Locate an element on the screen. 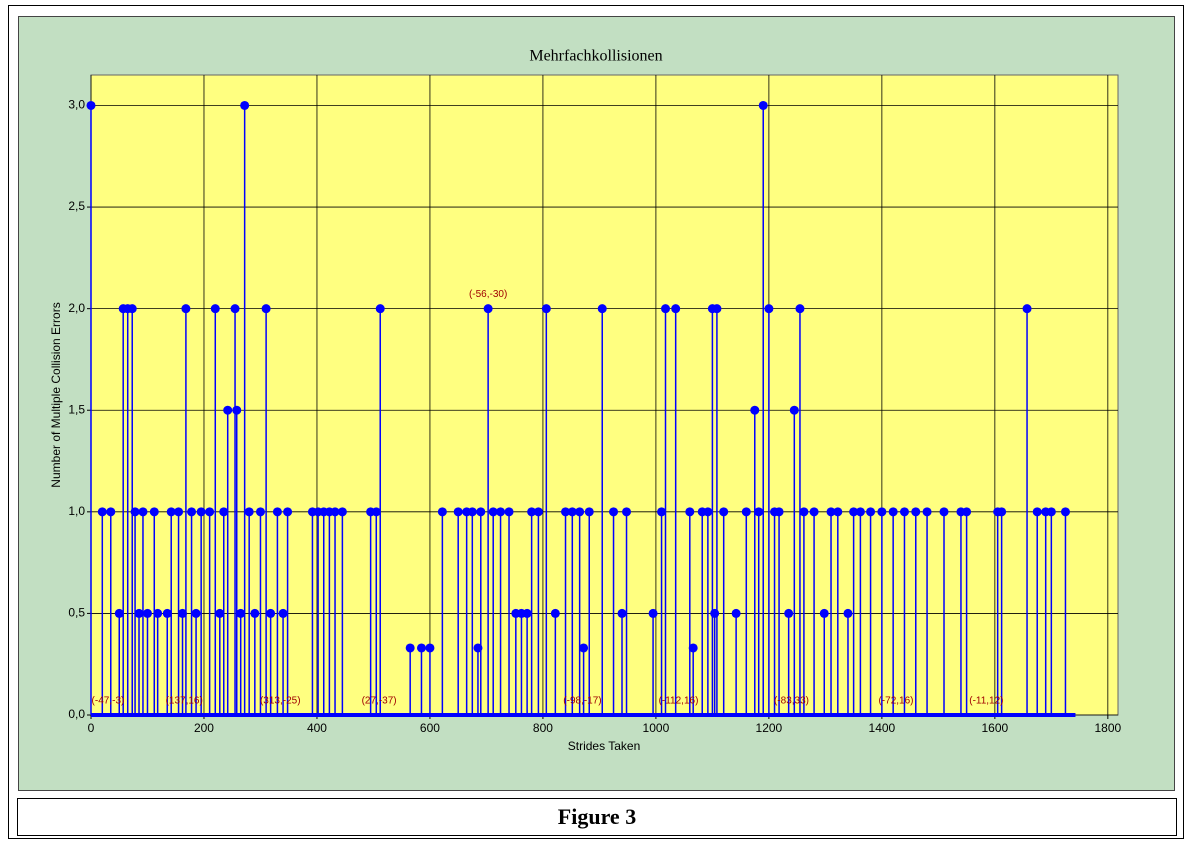 The image size is (1192, 843). annotation: (-11,12) is located at coordinates (986, 700).